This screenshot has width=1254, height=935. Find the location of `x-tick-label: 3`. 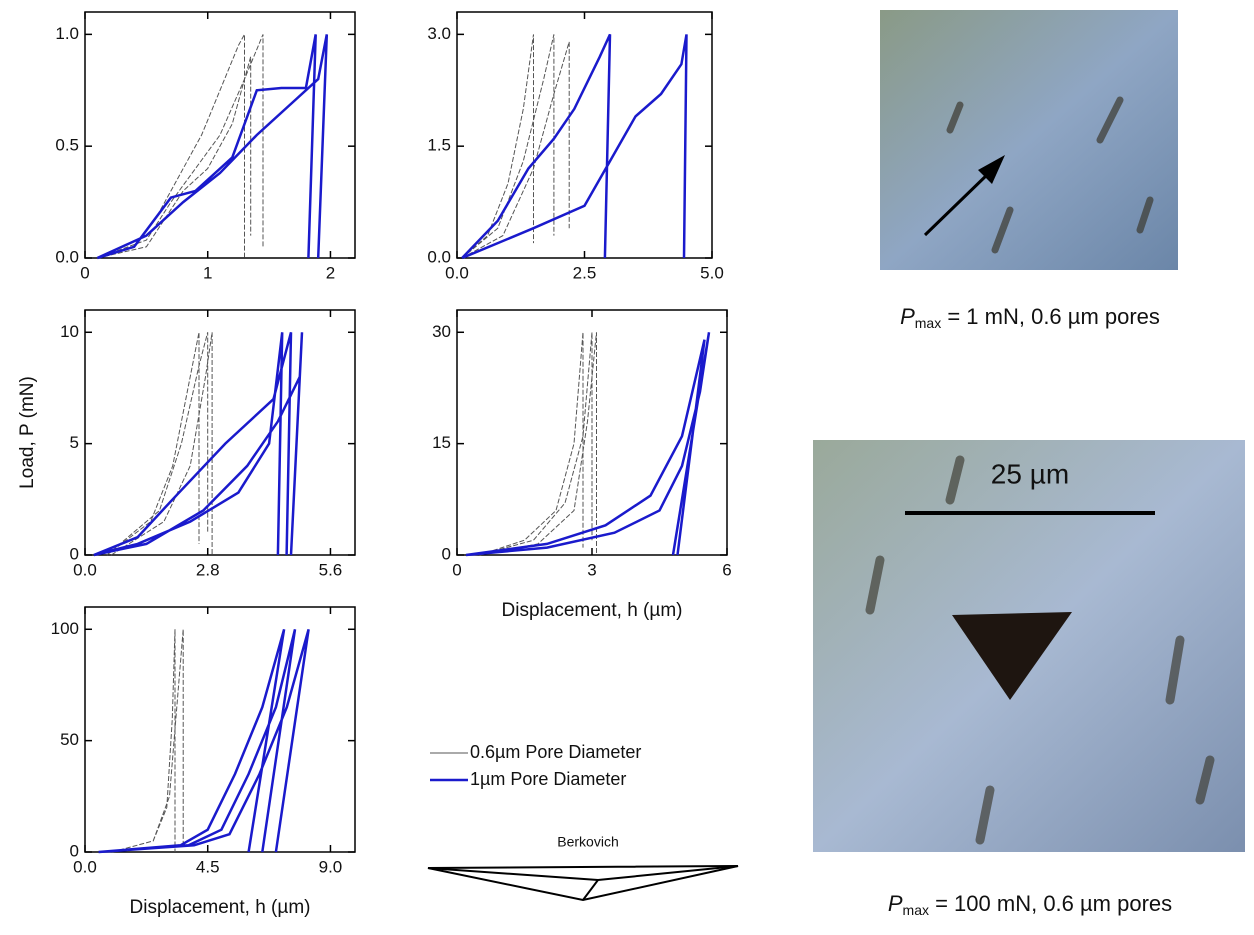

x-tick-label: 3 is located at coordinates (591, 569).